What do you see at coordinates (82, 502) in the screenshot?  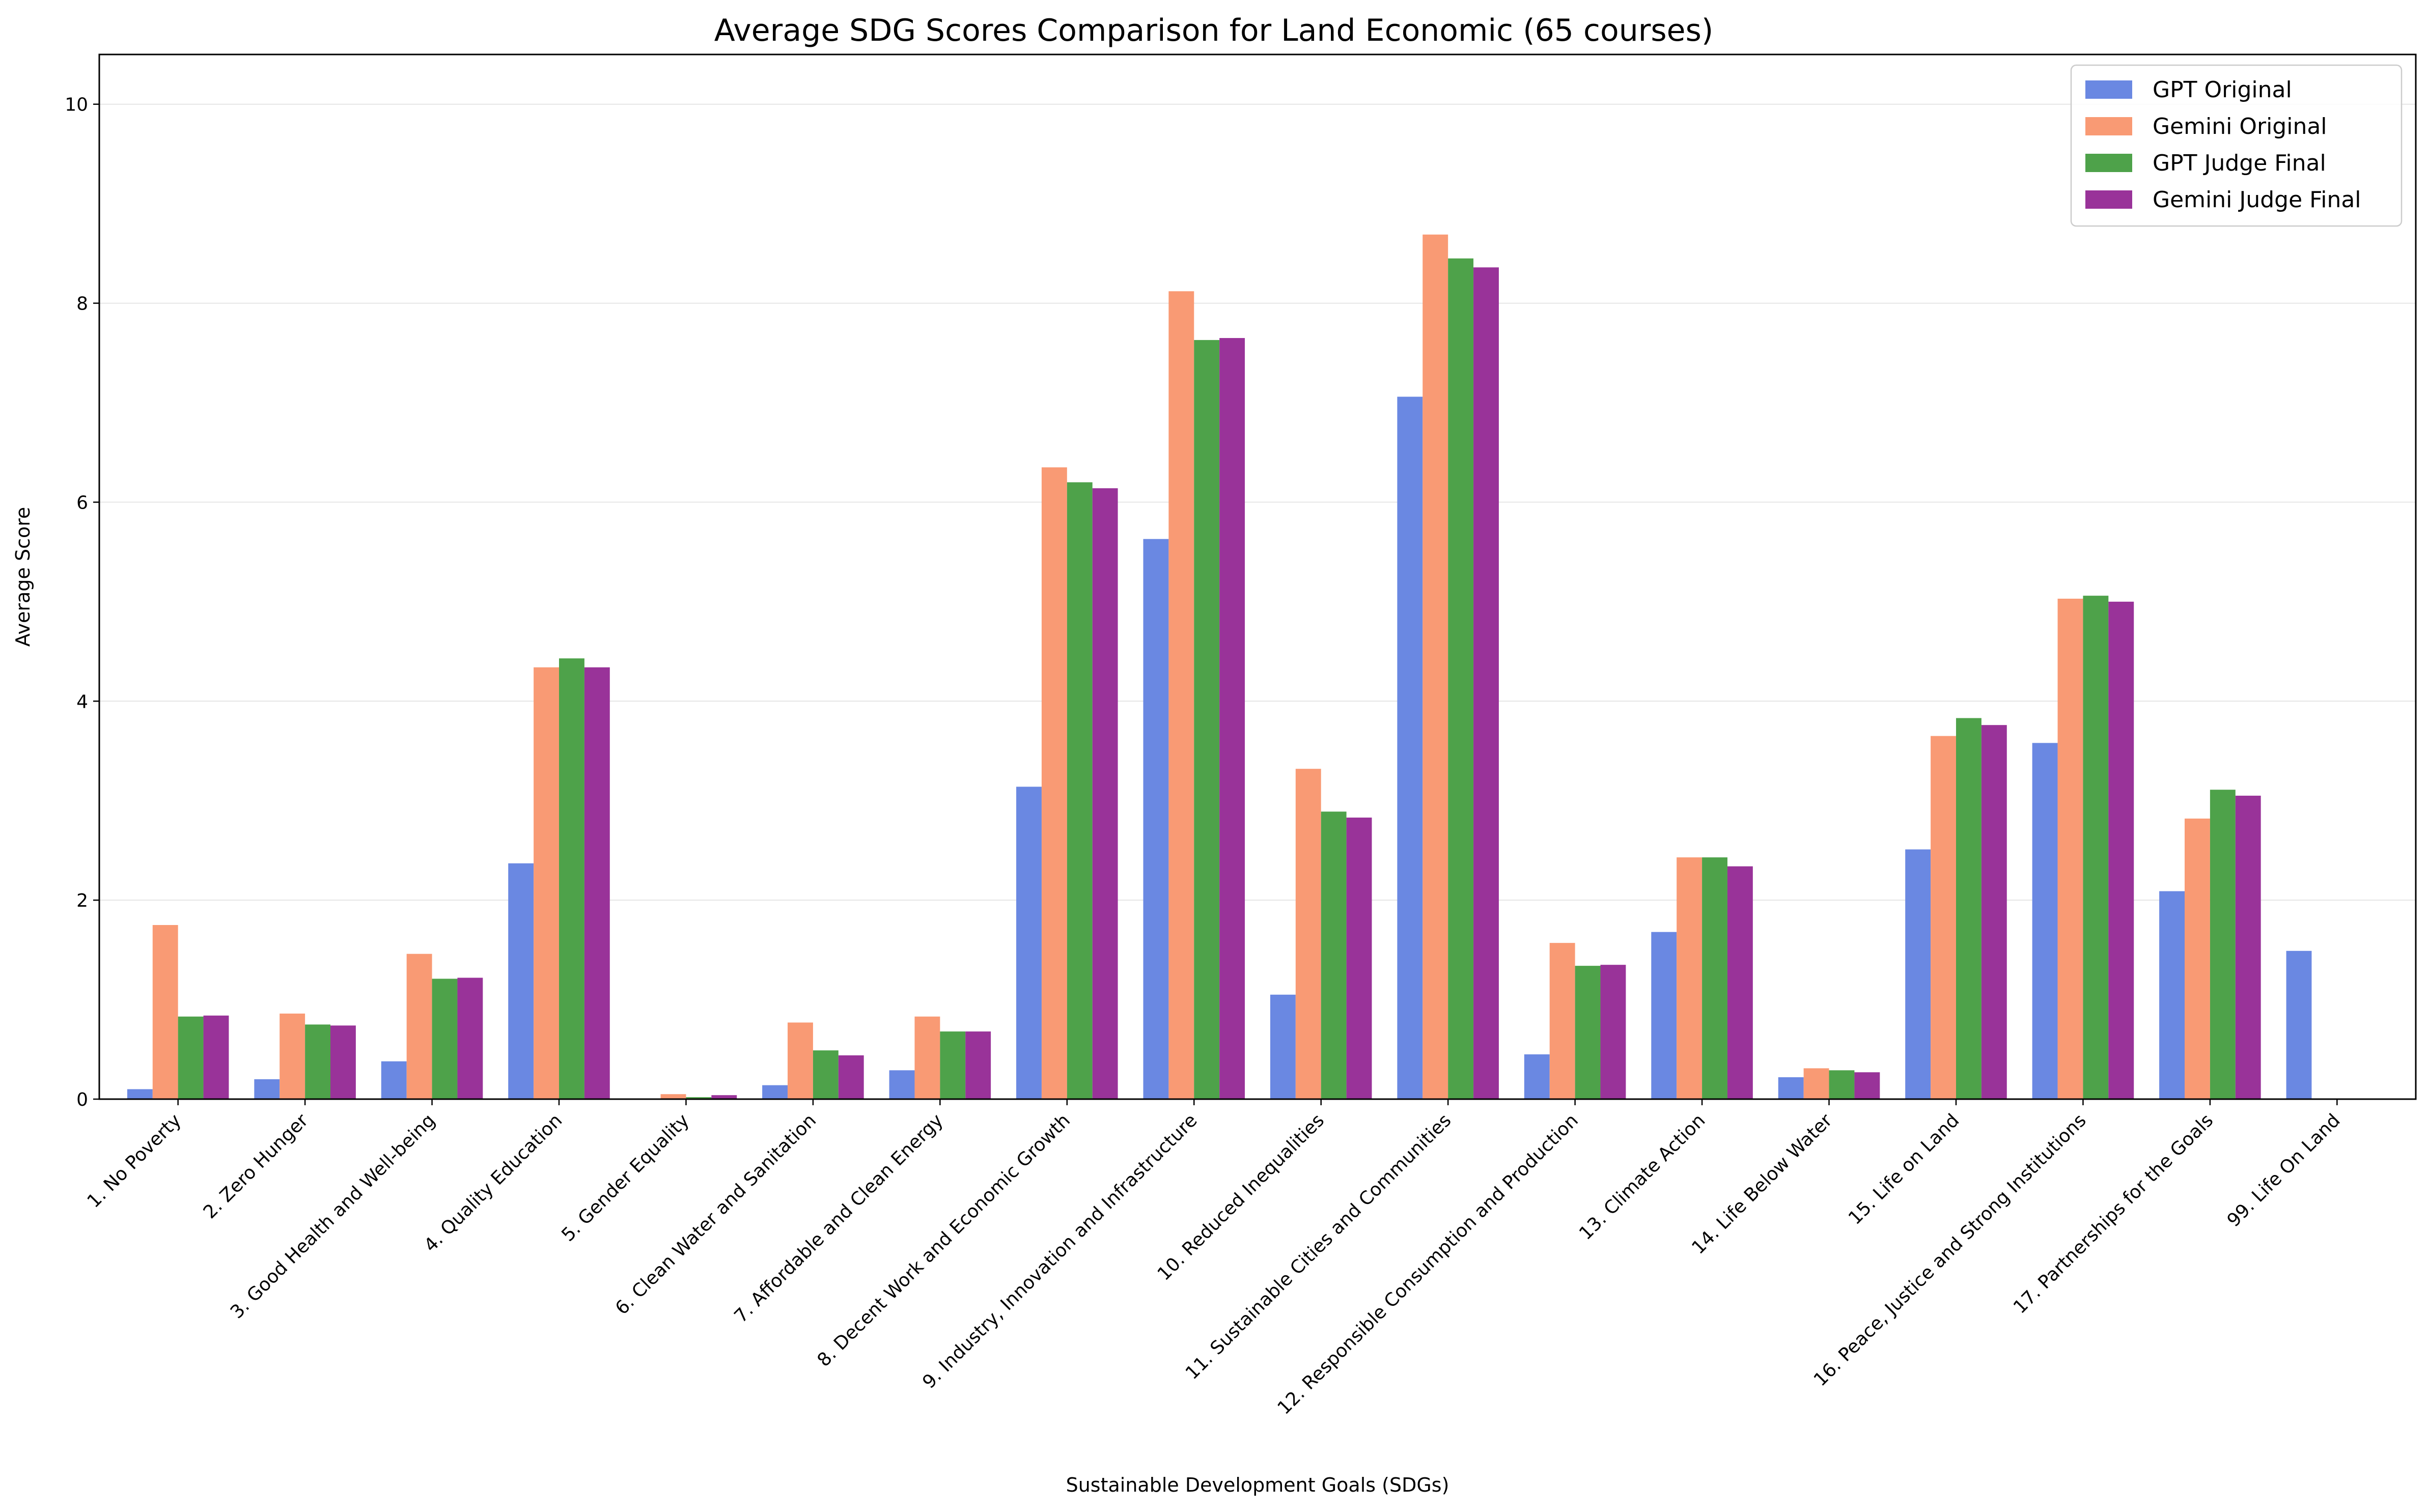 I see `y-tick-label: 6` at bounding box center [82, 502].